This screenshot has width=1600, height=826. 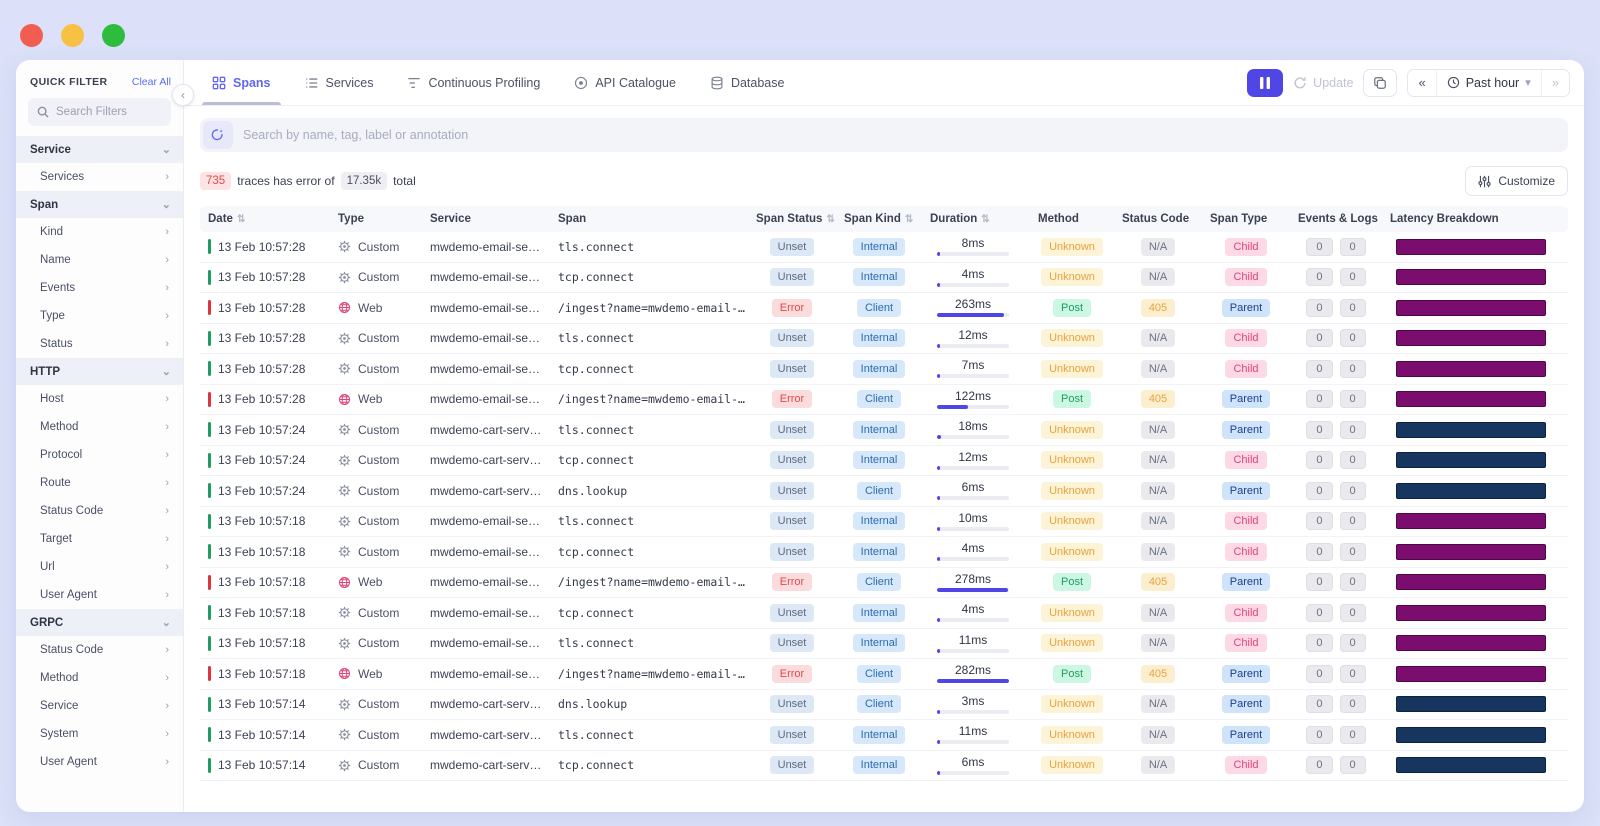 What do you see at coordinates (625, 82) in the screenshot?
I see `tab-api-catalogue: API Catalogue` at bounding box center [625, 82].